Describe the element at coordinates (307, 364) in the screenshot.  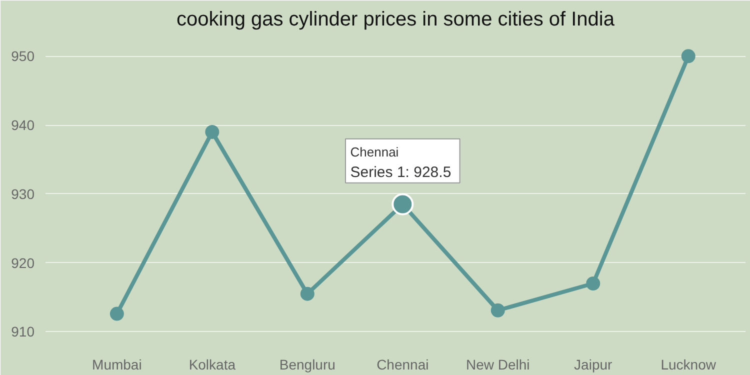
I see `x-tick-label: Bengluru` at that location.